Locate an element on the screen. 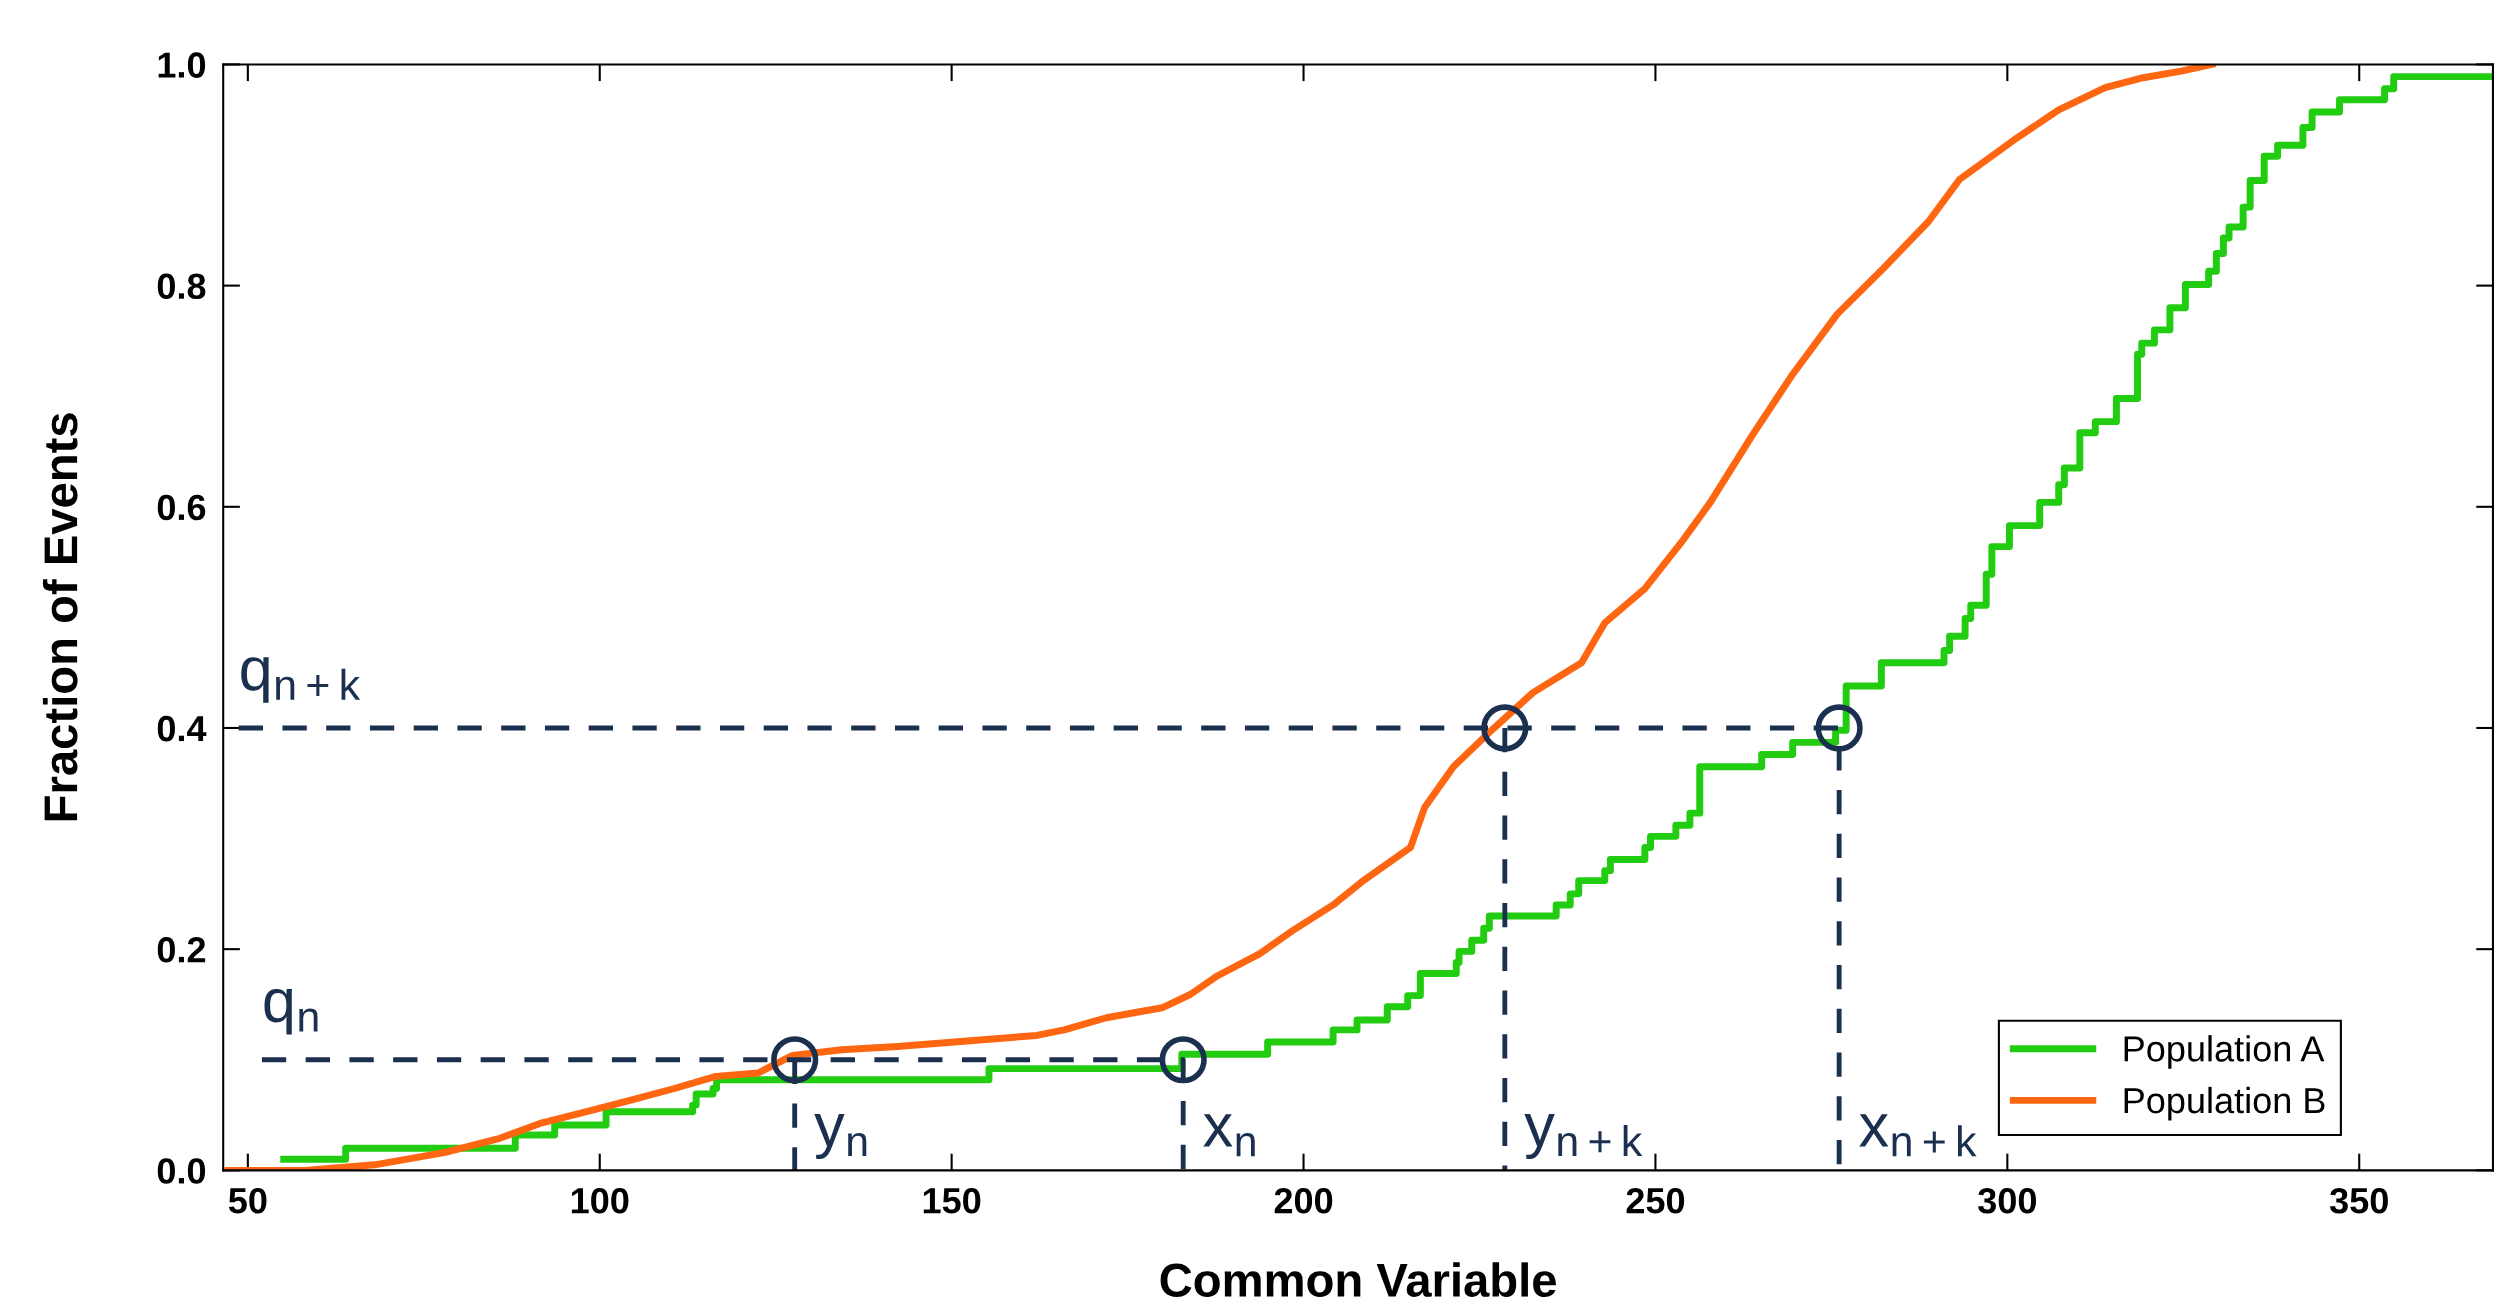 Image resolution: width=2508 pixels, height=1315 pixels. legend-label: Population B is located at coordinates (2224, 1103).